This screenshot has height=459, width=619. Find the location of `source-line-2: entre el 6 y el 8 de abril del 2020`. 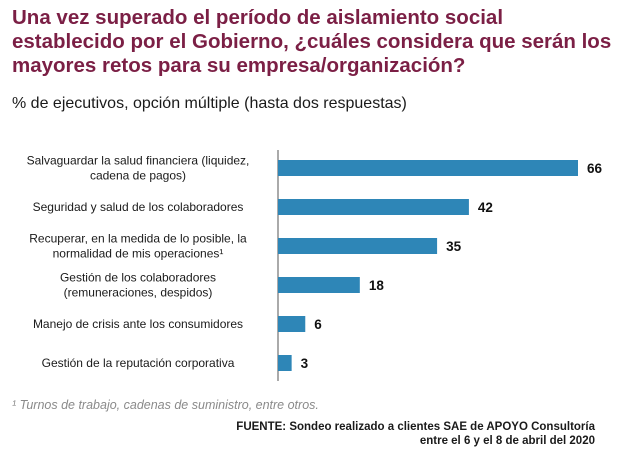

source-line-2: entre el 6 y el 8 de abril del 2020 is located at coordinates (507, 441).